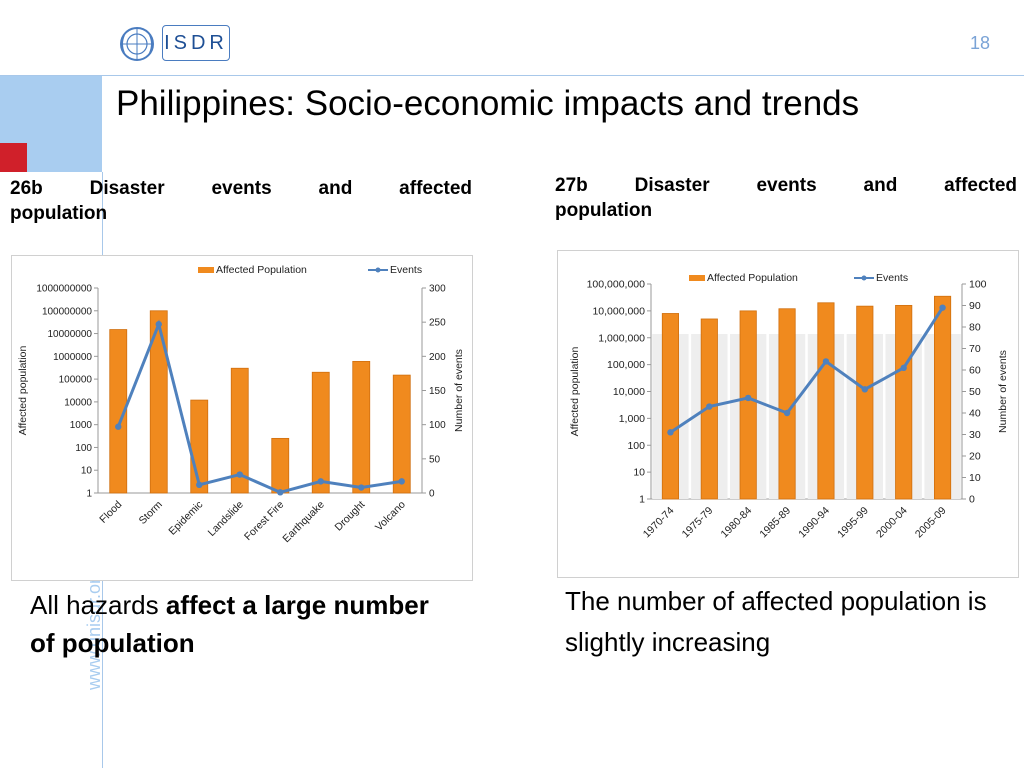 The image size is (1024, 768). I want to click on header-divider, so click(512, 75).